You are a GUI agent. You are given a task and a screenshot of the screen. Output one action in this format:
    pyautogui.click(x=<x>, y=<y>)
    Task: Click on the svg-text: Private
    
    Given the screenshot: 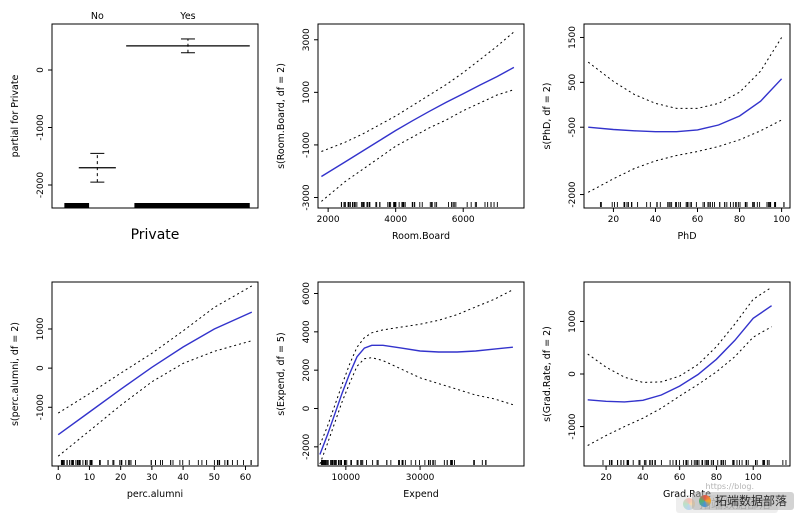 What is the action you would take?
    pyautogui.click(x=155, y=235)
    